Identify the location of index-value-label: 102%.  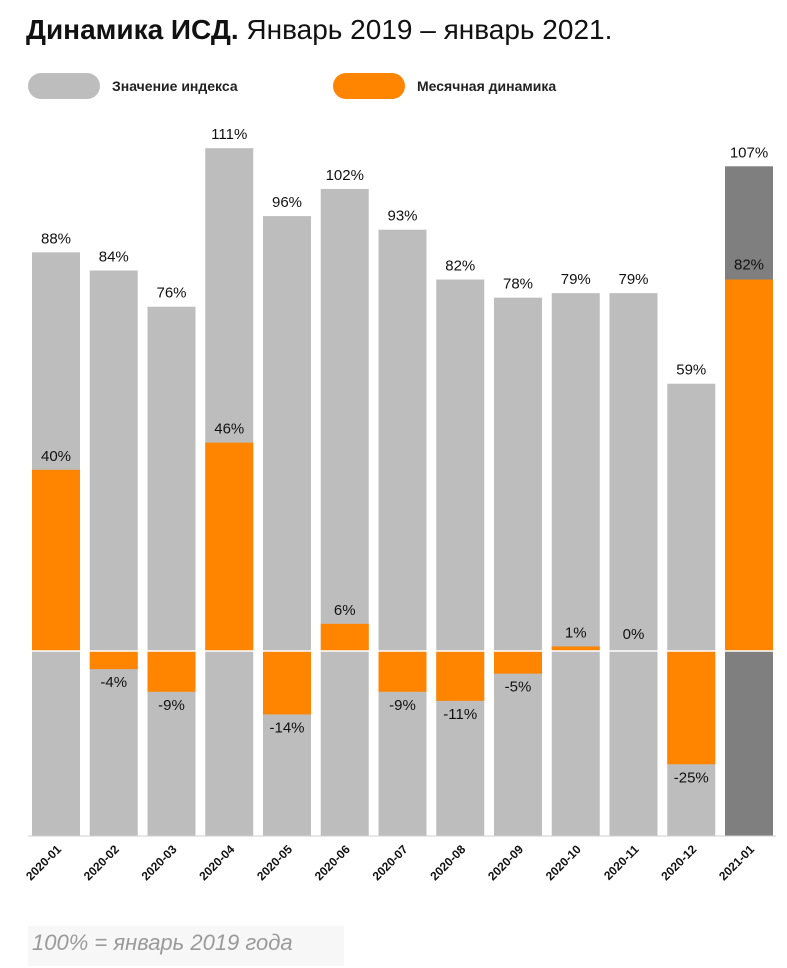
(345, 175).